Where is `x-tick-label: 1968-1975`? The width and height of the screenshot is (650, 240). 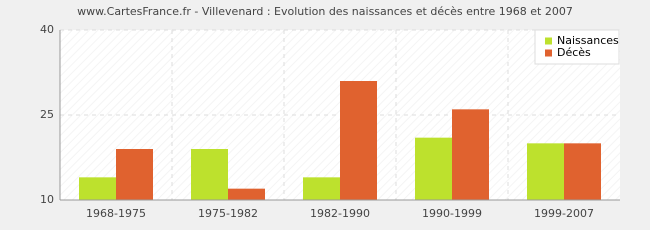
x-tick-label: 1968-1975 is located at coordinates (116, 213).